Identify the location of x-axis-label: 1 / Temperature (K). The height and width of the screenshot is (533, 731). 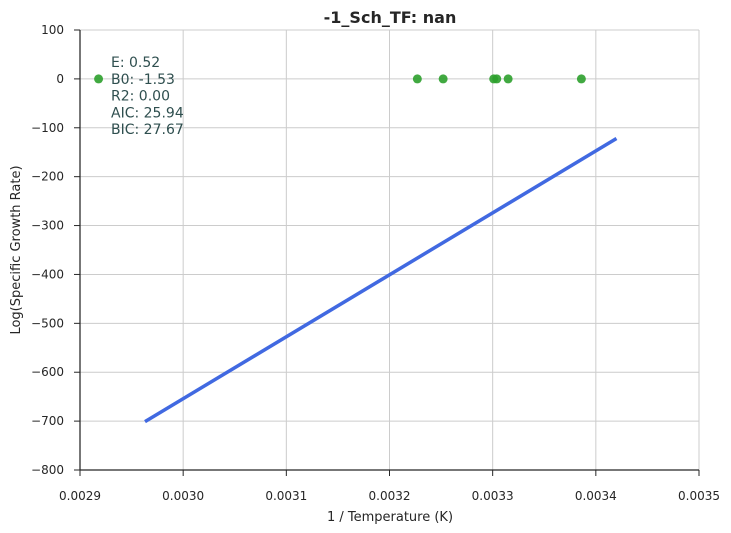
(390, 517).